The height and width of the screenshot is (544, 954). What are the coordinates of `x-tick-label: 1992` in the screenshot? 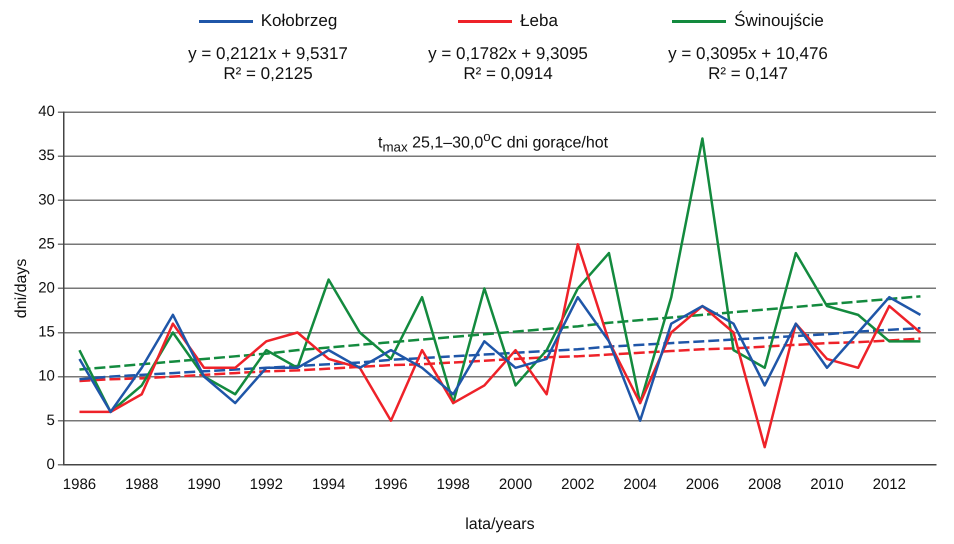 It's located at (267, 484).